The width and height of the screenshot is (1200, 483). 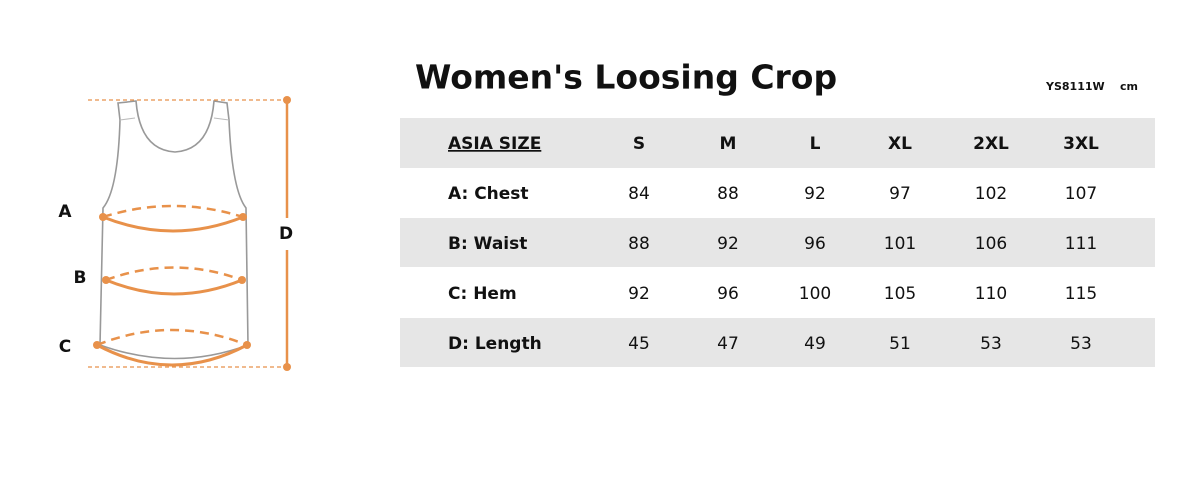 What do you see at coordinates (1081, 144) in the screenshot?
I see `column-header: 3XL` at bounding box center [1081, 144].